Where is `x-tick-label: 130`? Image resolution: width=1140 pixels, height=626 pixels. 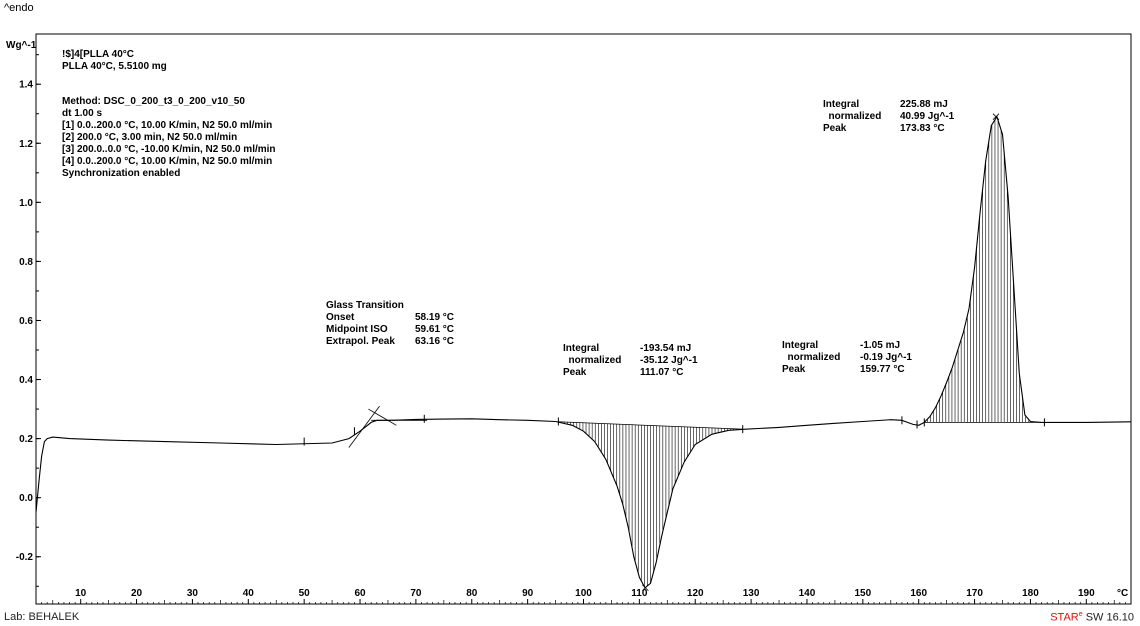 x-tick-label: 130 is located at coordinates (751, 593).